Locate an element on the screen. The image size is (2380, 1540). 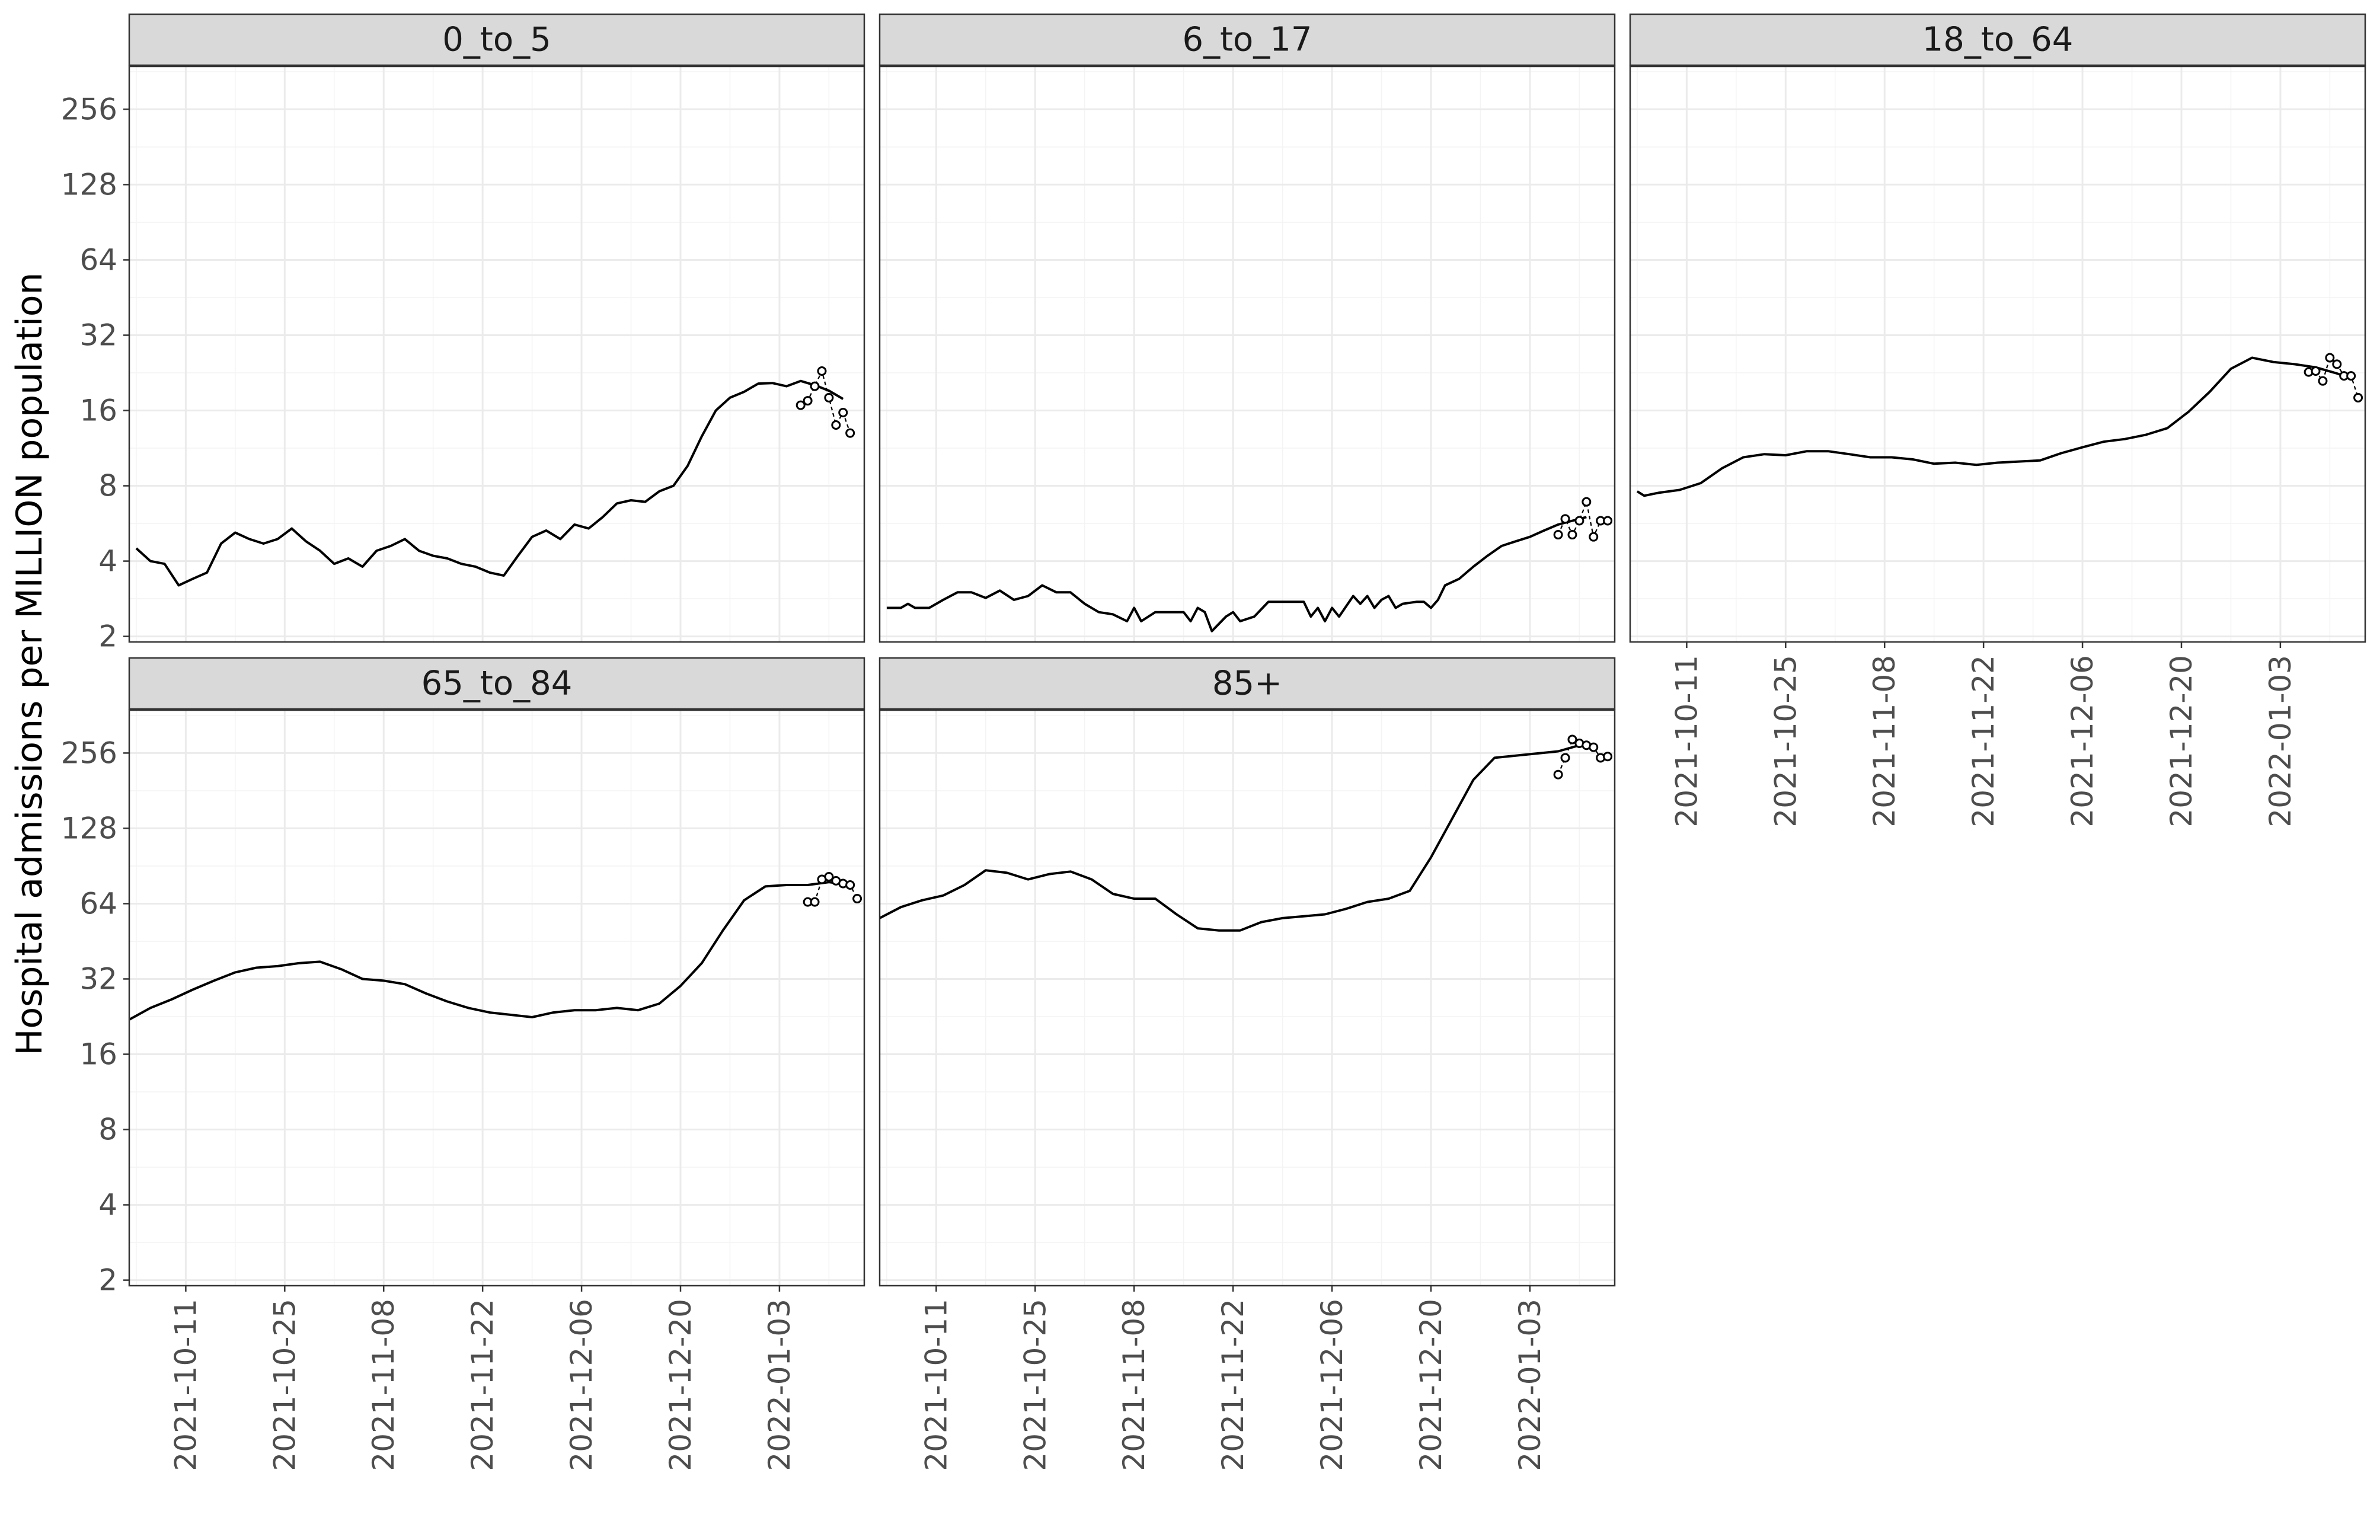
facet-strip-label: 85+ is located at coordinates (1247, 683).